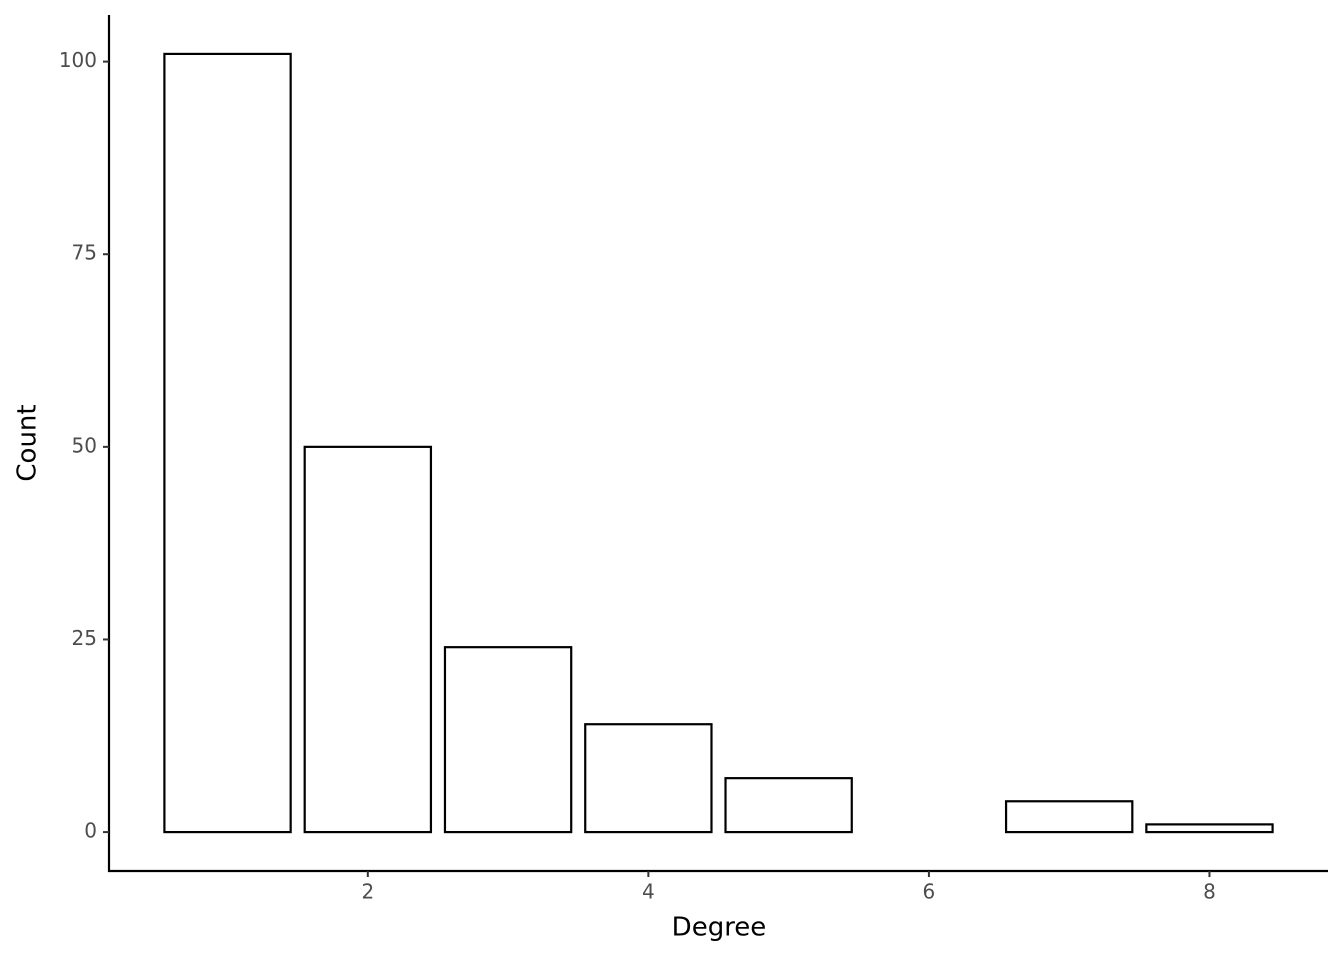  What do you see at coordinates (719, 928) in the screenshot?
I see `x-axis-title: Degree` at bounding box center [719, 928].